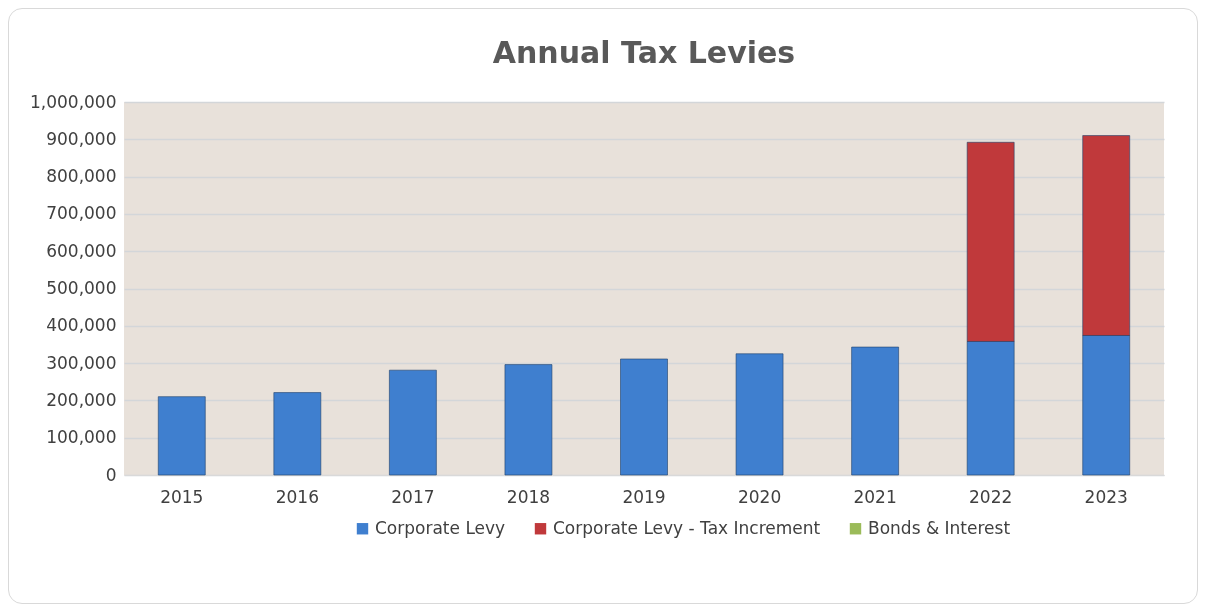  What do you see at coordinates (875, 496) in the screenshot?
I see `x-tick-label: 2021` at bounding box center [875, 496].